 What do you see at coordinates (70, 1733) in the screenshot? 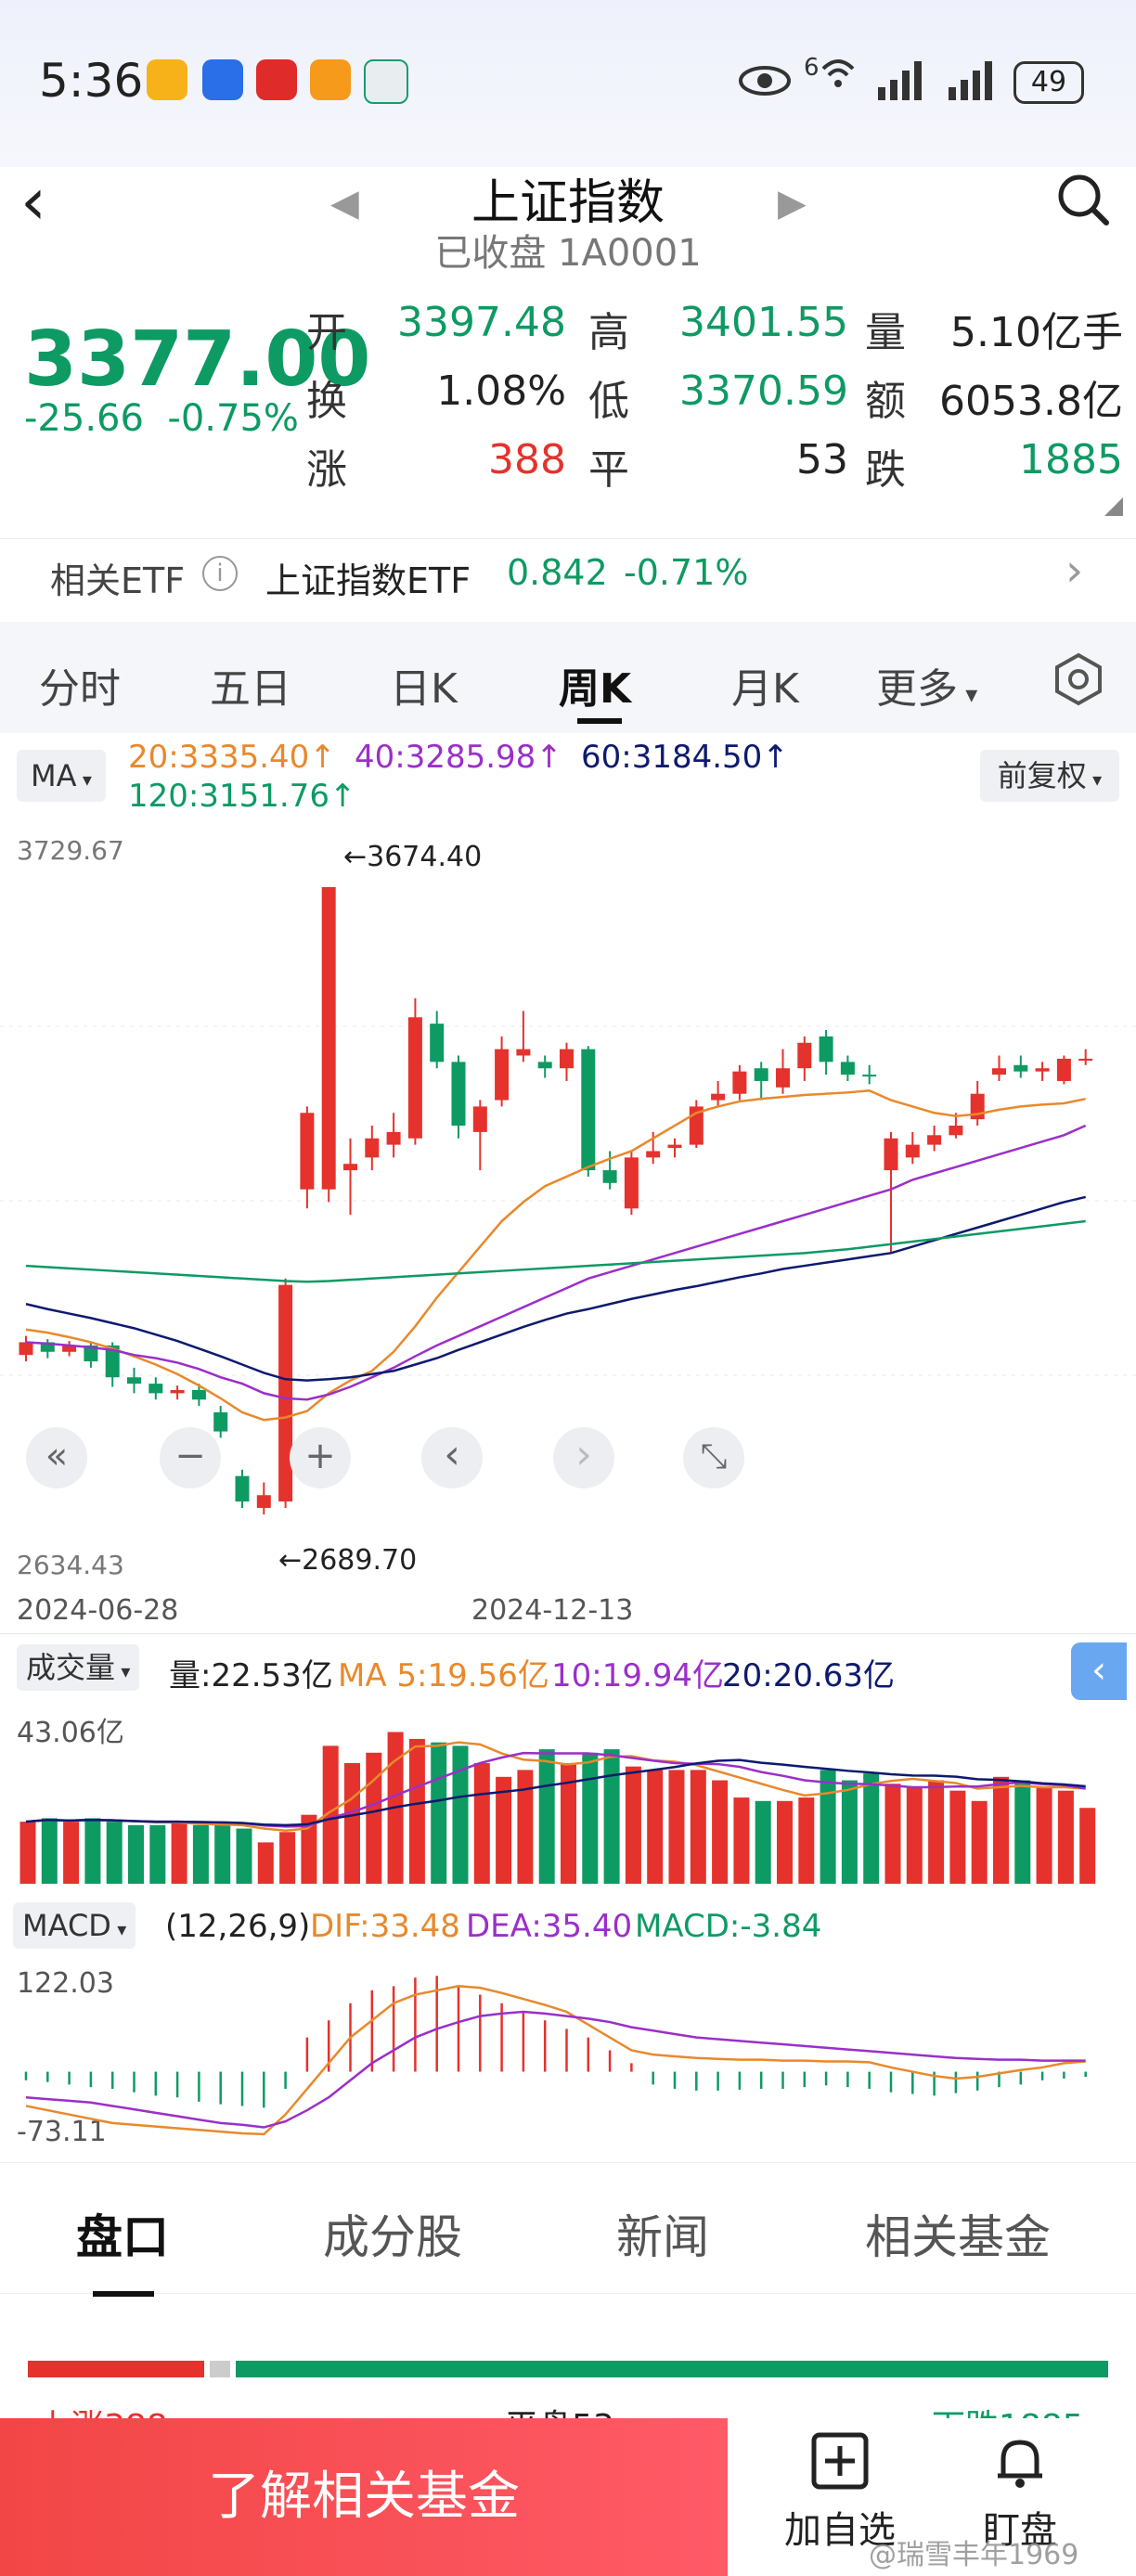
I see `volume-max-label: 43.06亿` at bounding box center [70, 1733].